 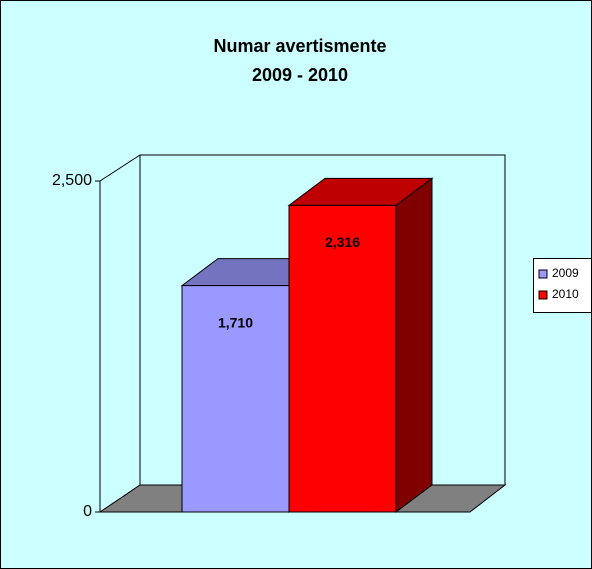 What do you see at coordinates (414, 345) in the screenshot?
I see `bar-side` at bounding box center [414, 345].